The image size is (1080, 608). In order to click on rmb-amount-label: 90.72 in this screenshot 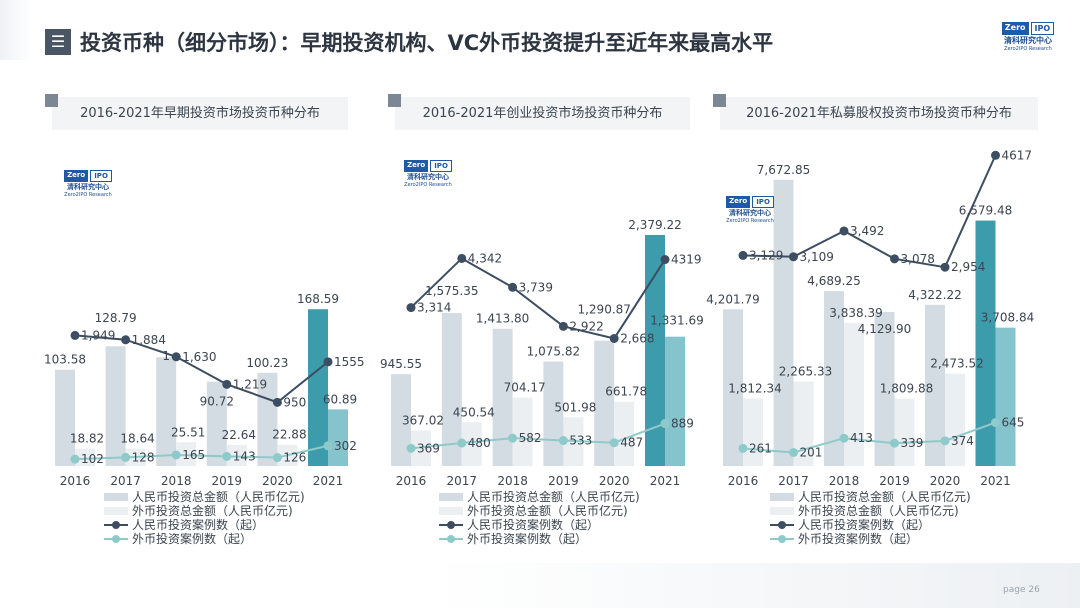, I will do `click(217, 402)`.